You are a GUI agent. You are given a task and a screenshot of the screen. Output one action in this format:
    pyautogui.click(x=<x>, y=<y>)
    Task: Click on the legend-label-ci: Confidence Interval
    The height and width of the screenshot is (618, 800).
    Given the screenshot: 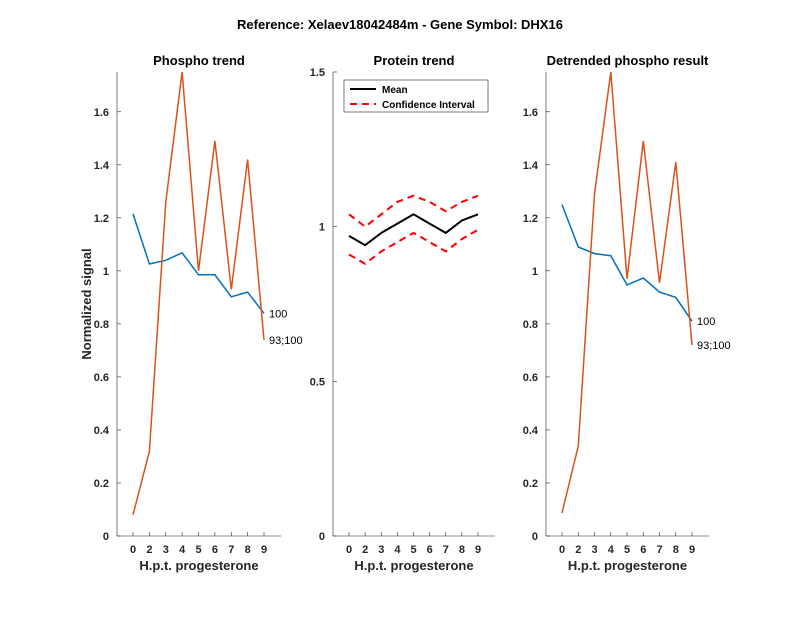 What is the action you would take?
    pyautogui.click(x=428, y=105)
    